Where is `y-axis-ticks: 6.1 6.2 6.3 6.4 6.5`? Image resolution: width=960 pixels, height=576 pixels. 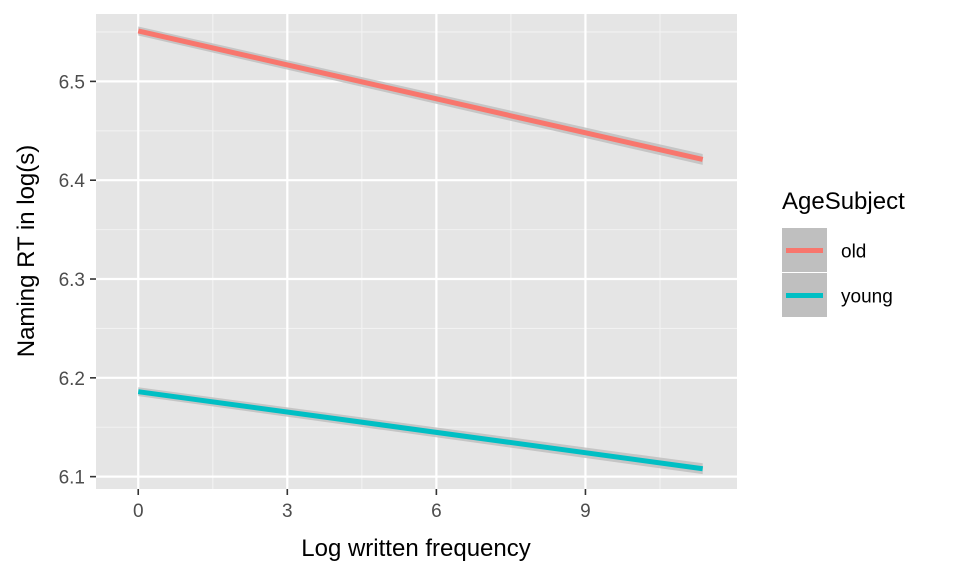 y-axis-ticks: 6.1 6.2 6.3 6.4 6.5 is located at coordinates (77, 280).